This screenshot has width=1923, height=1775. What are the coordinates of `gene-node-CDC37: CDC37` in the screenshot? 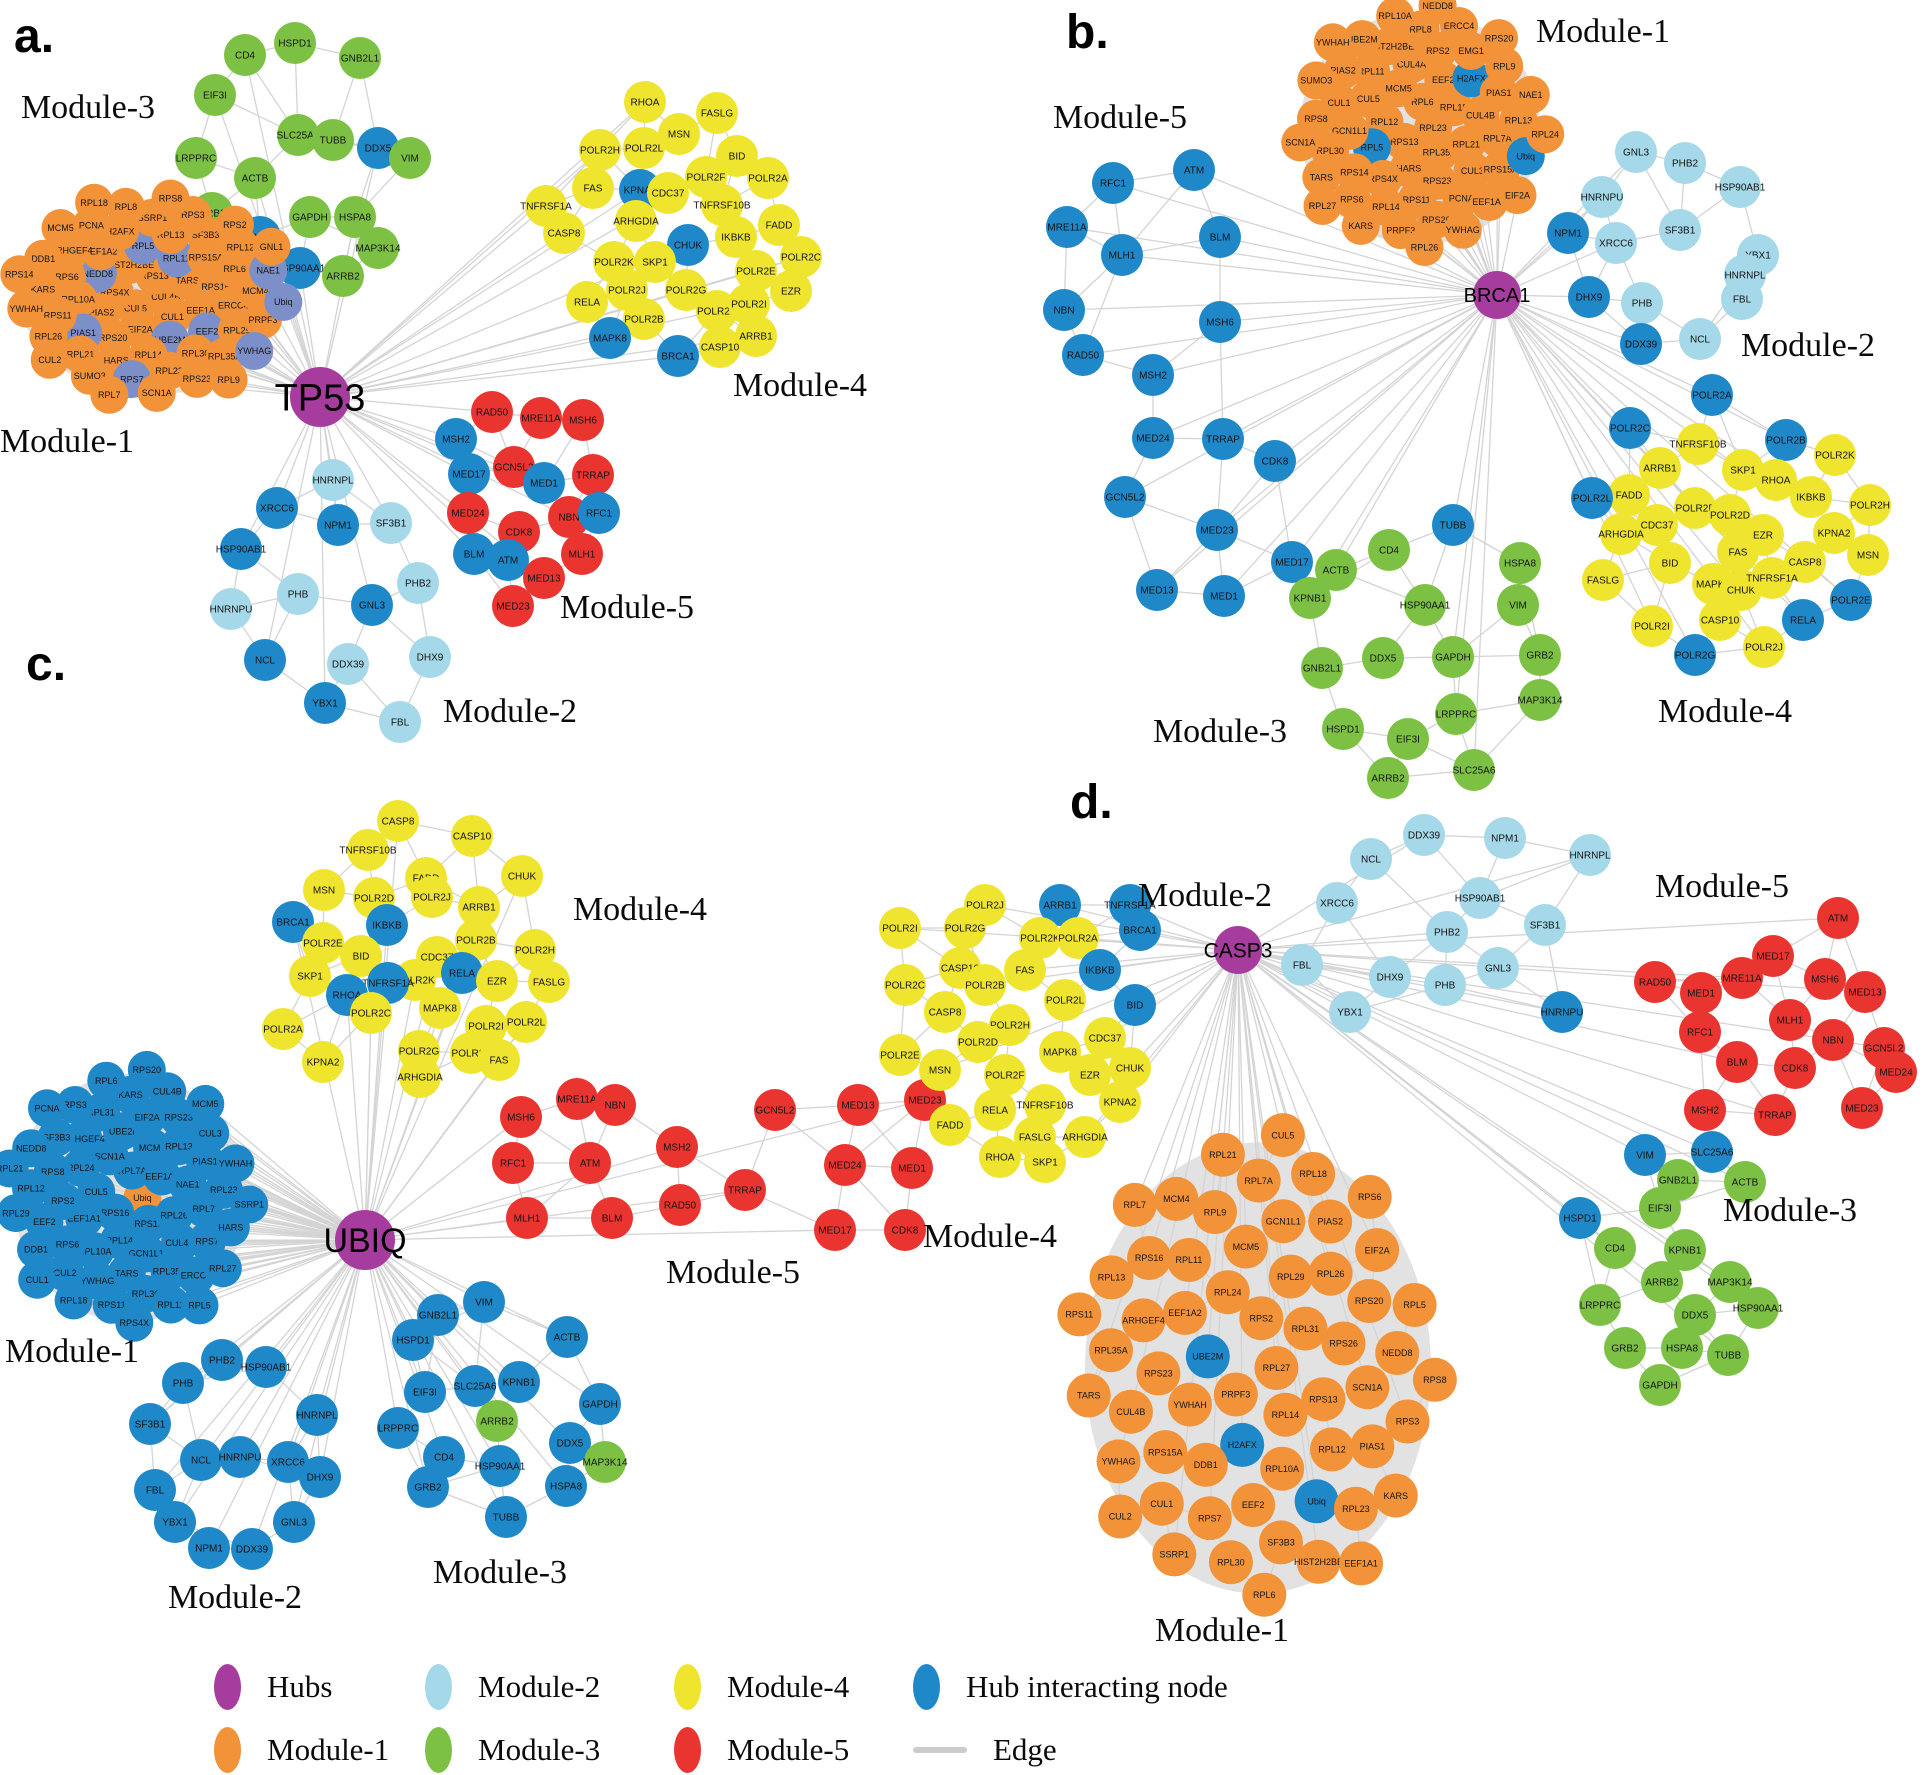 It's located at (1657, 525).